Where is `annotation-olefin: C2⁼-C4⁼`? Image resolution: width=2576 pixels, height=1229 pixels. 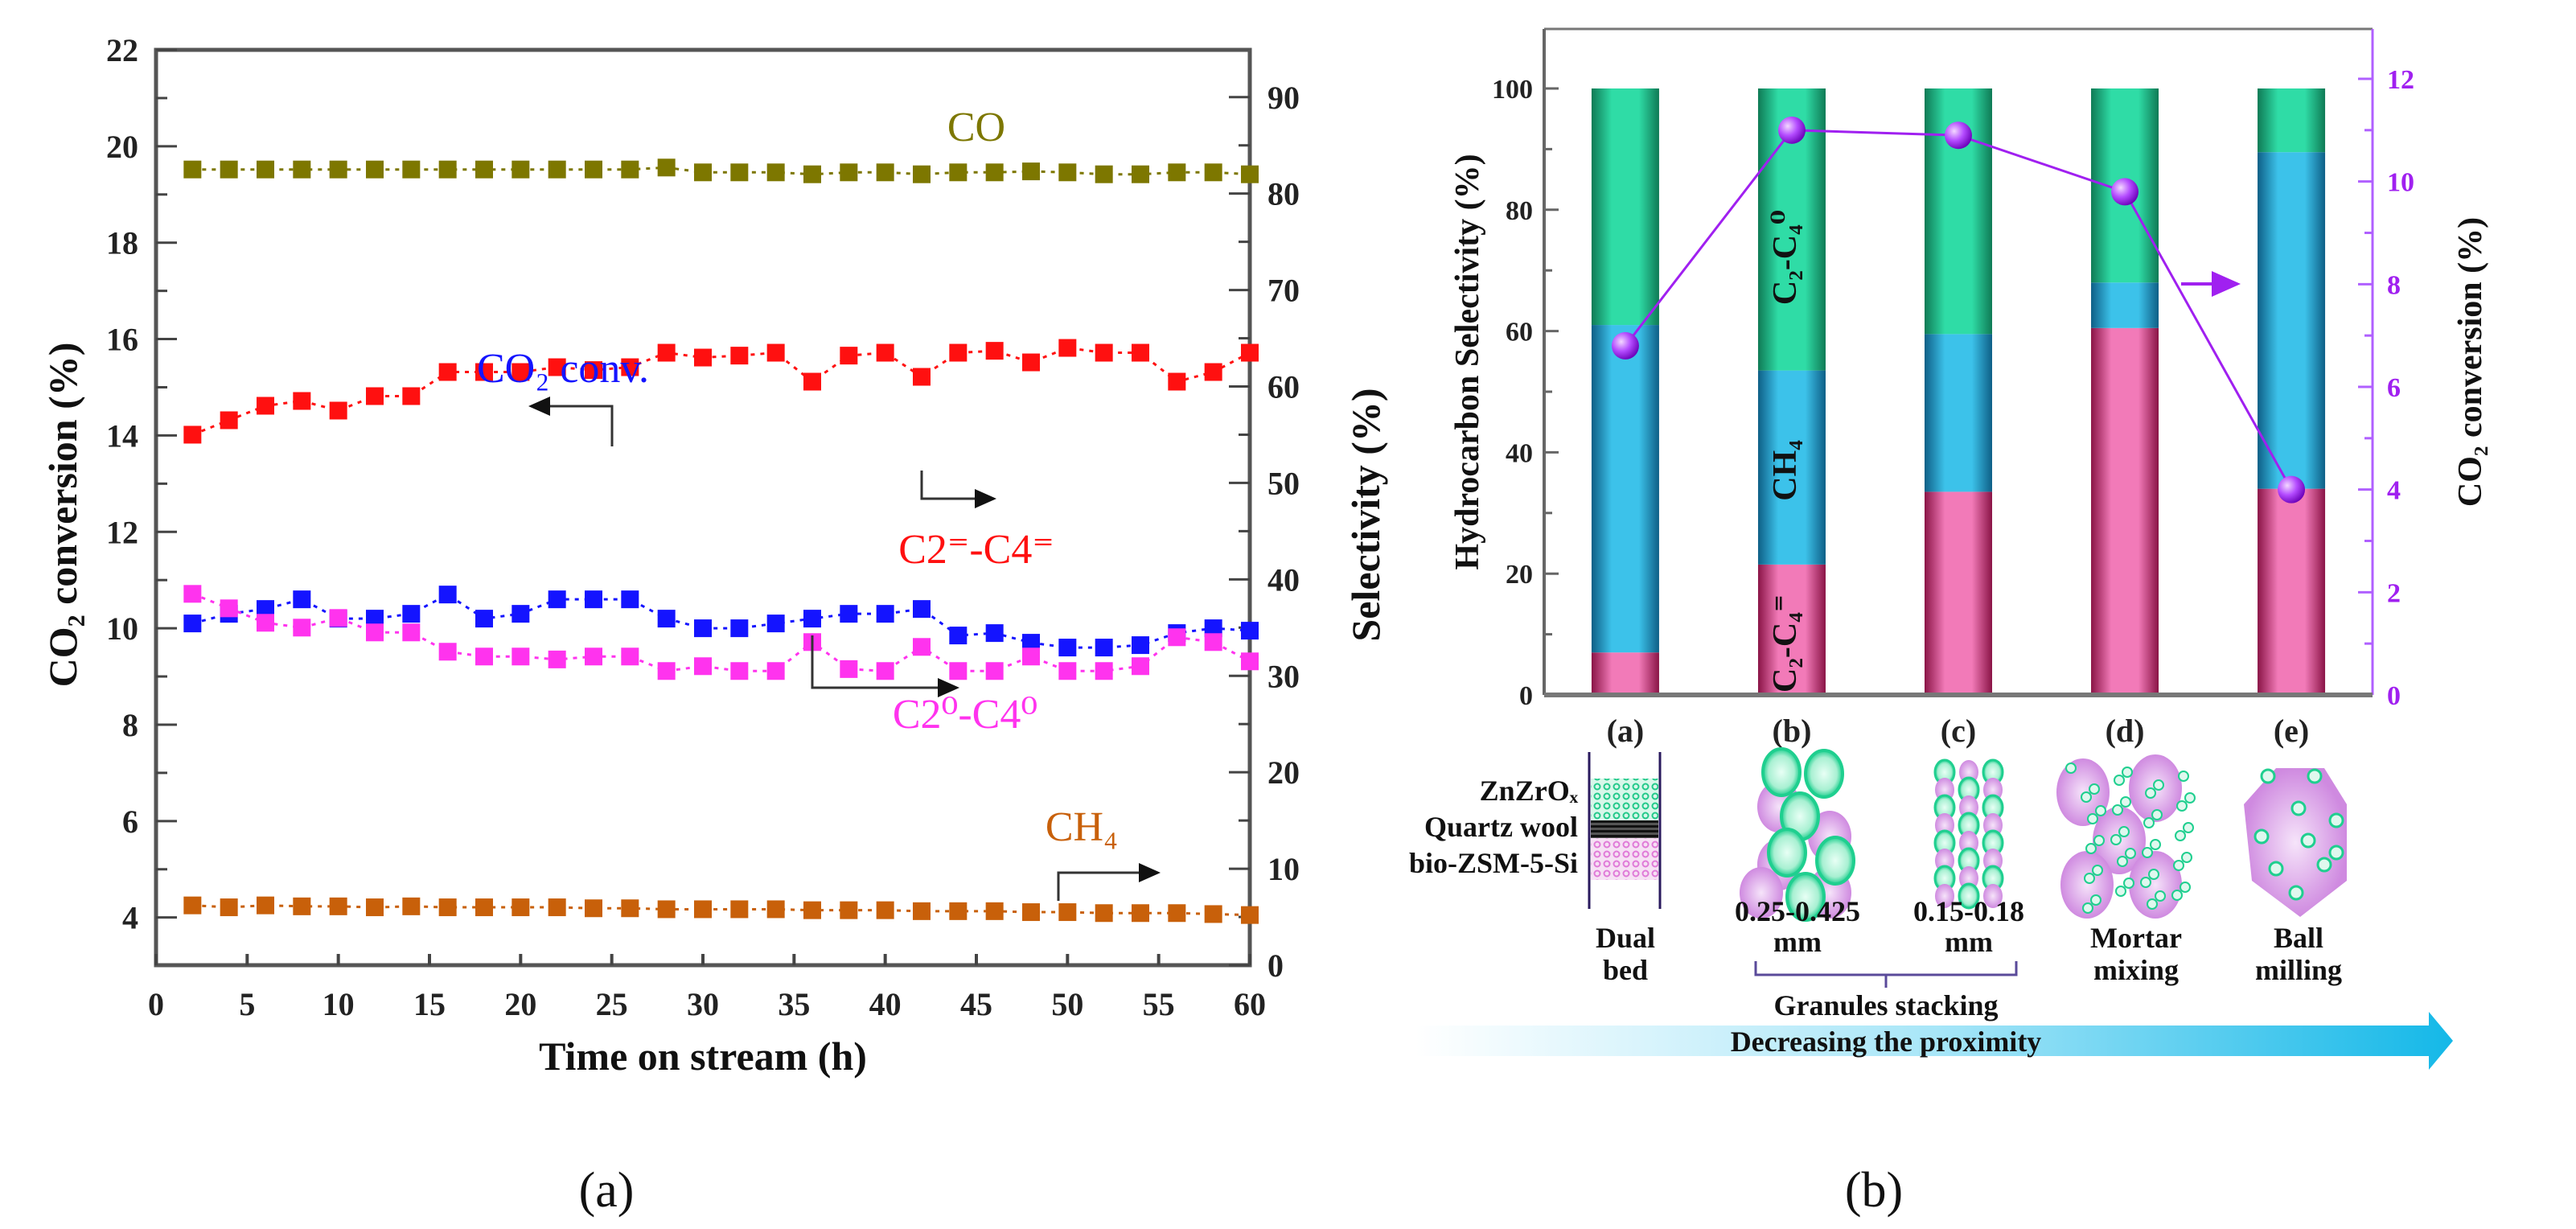
annotation-olefin: C2⁼-C4⁼ is located at coordinates (976, 550).